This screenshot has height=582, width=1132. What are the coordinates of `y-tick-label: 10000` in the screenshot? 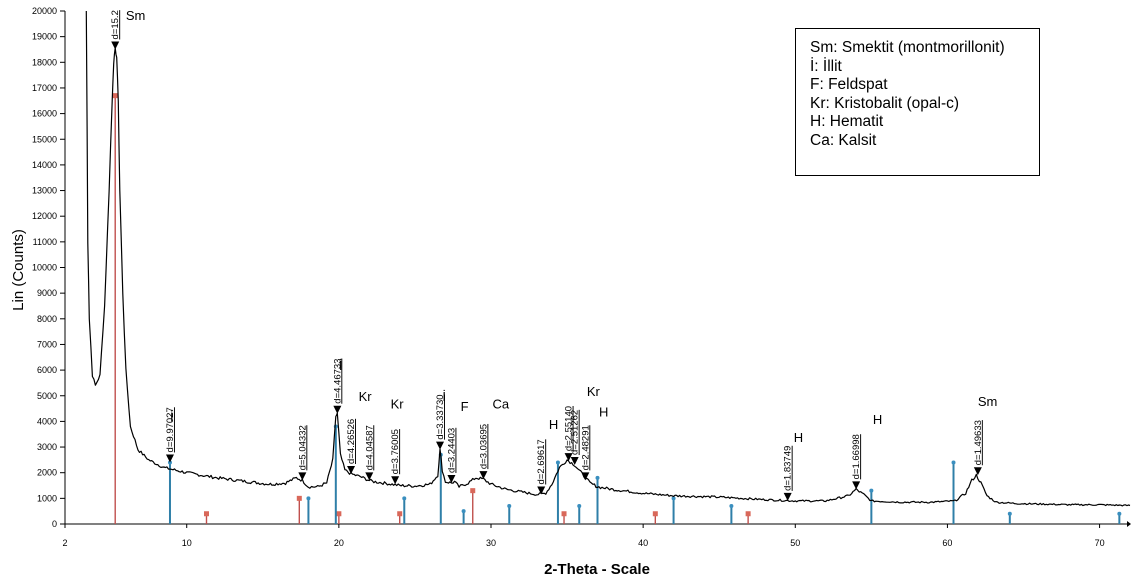 It's located at (44, 268).